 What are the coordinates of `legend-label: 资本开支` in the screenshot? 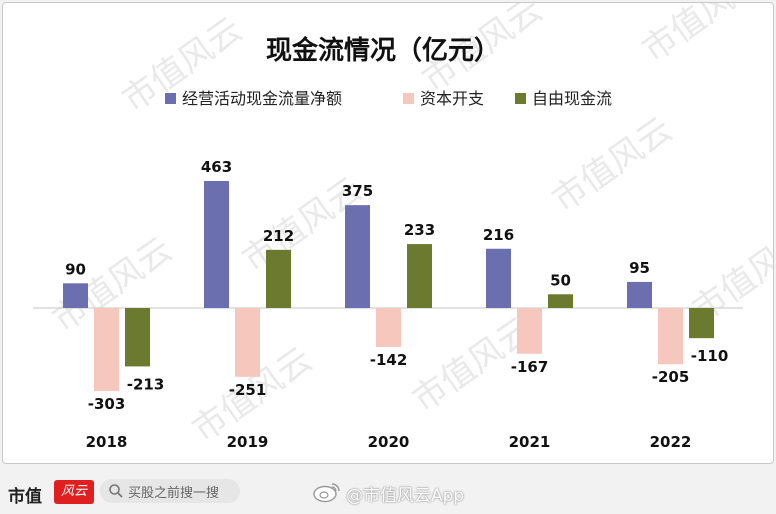 It's located at (452, 98).